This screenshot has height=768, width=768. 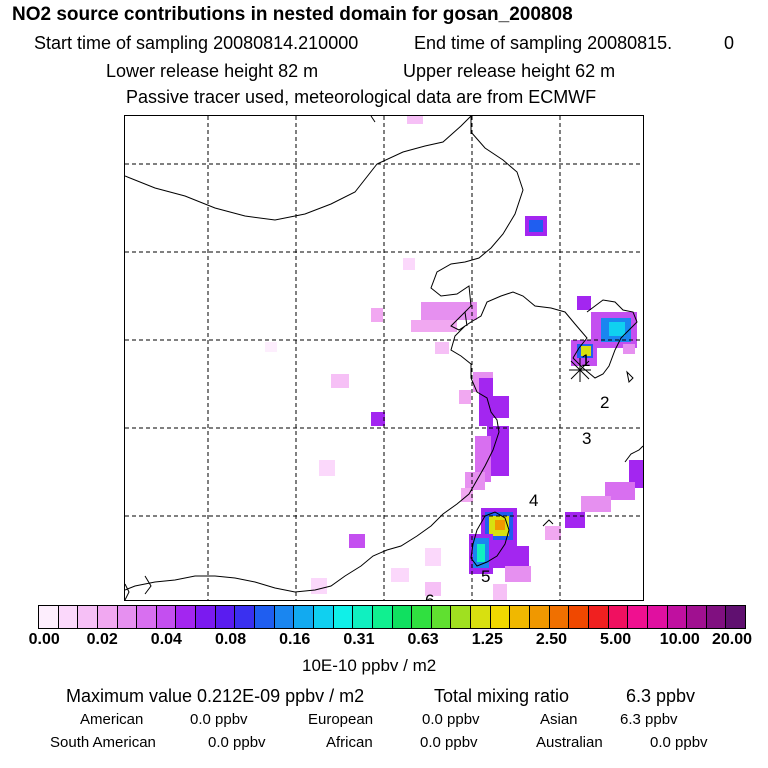 What do you see at coordinates (423, 639) in the screenshot?
I see `colorbar-tick-label: 0.63` at bounding box center [423, 639].